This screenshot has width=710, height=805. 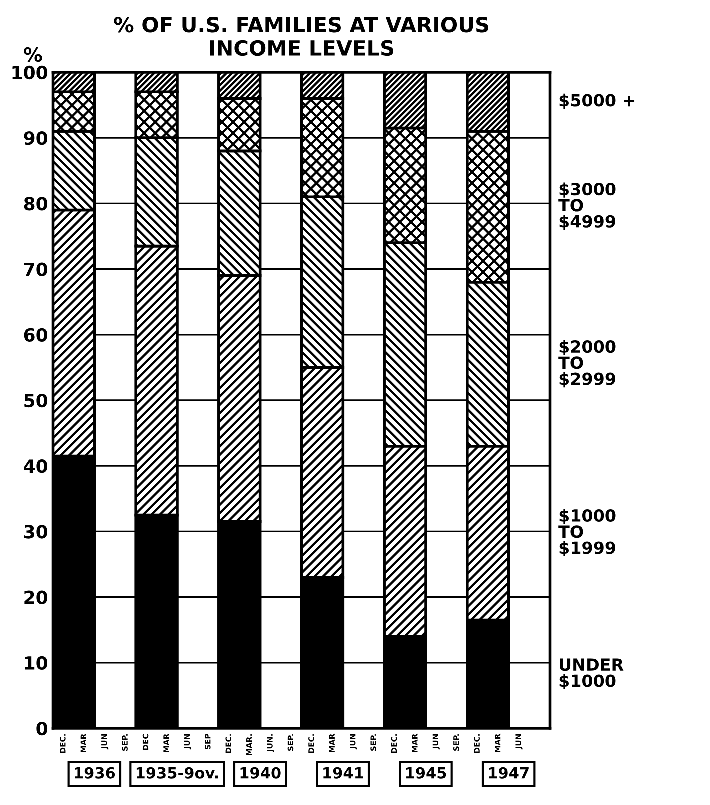 I want to click on text: $1000 TO $1999, so click(x=587, y=533).